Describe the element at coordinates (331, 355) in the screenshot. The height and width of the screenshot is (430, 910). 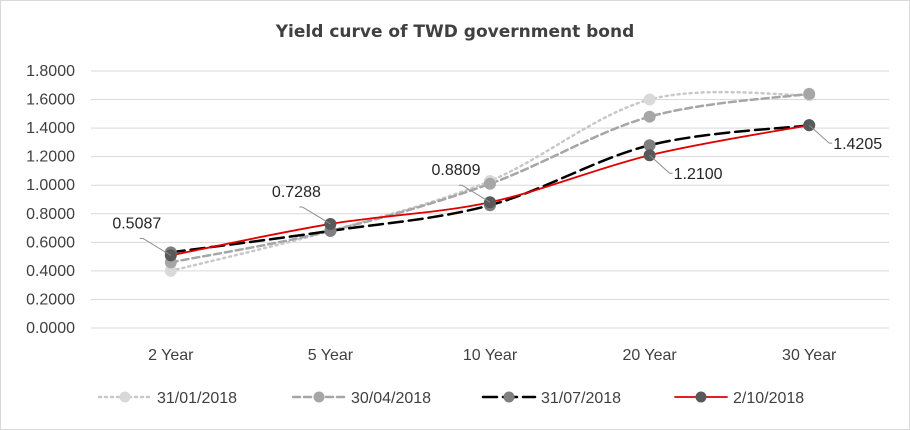
I see `x-tick-label: 5 Year` at that location.